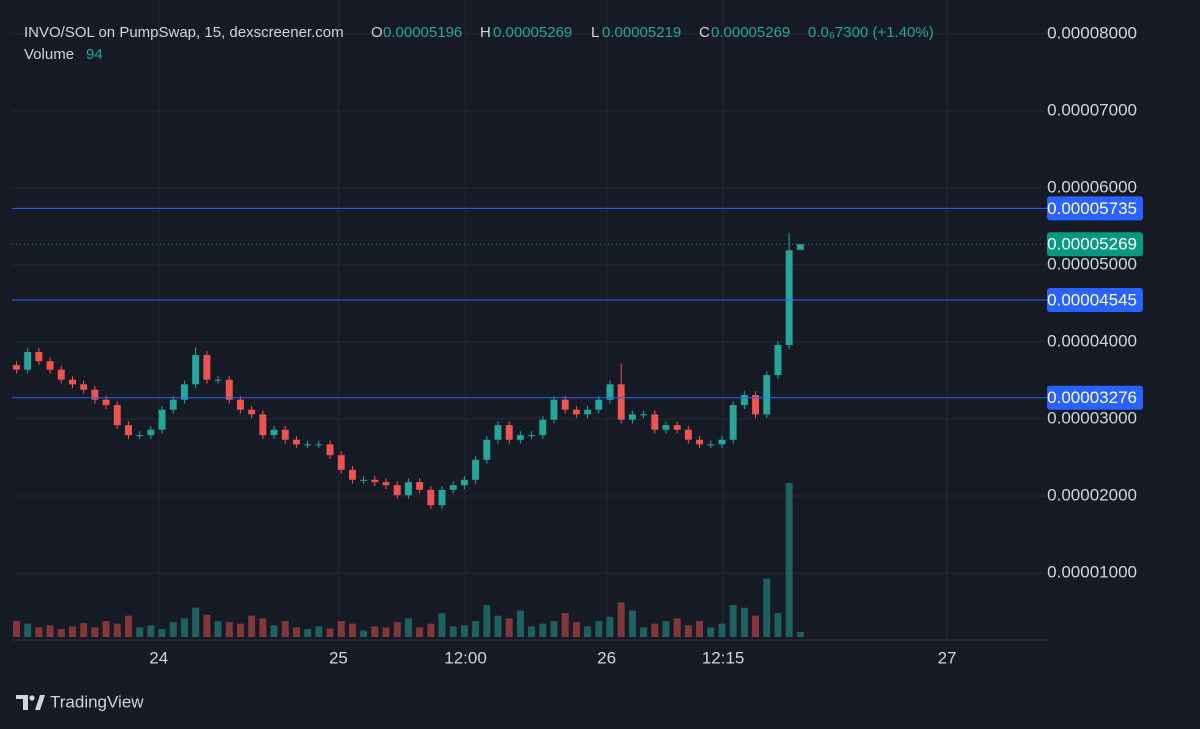 The width and height of the screenshot is (1200, 729). I want to click on change-value: 0.0₆7300 (+1.40%), so click(871, 32).